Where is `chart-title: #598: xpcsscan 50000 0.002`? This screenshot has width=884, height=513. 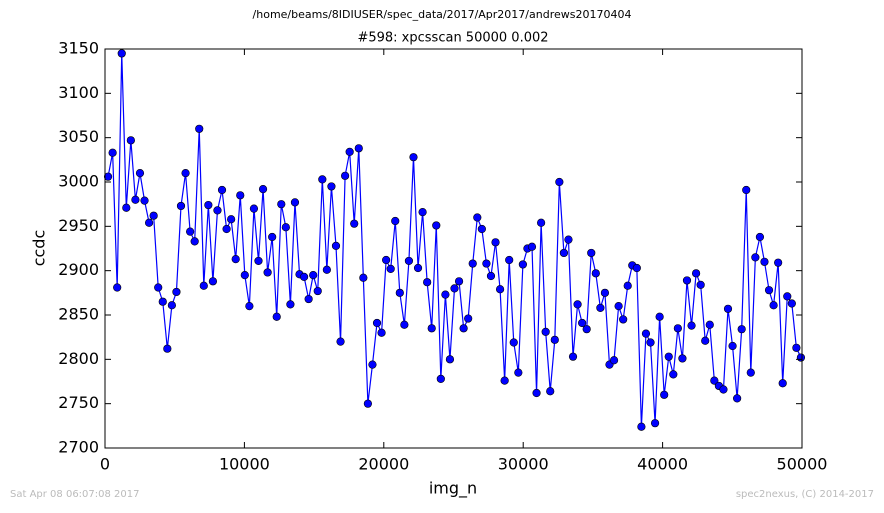 chart-title: #598: xpcsscan 50000 0.002 is located at coordinates (452, 38).